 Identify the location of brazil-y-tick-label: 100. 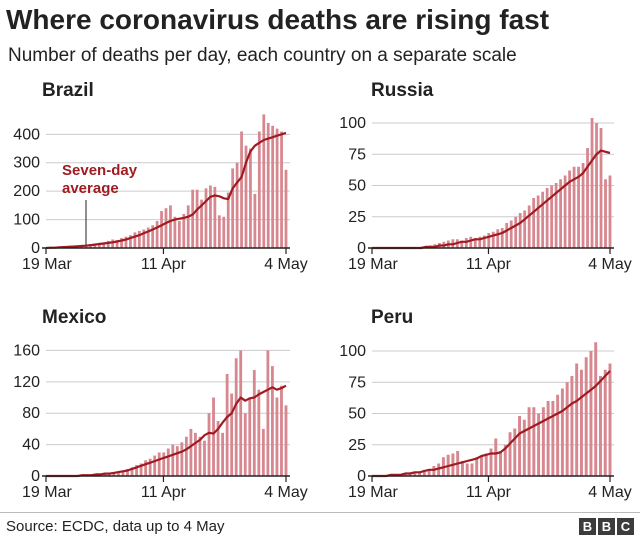
(26, 220).